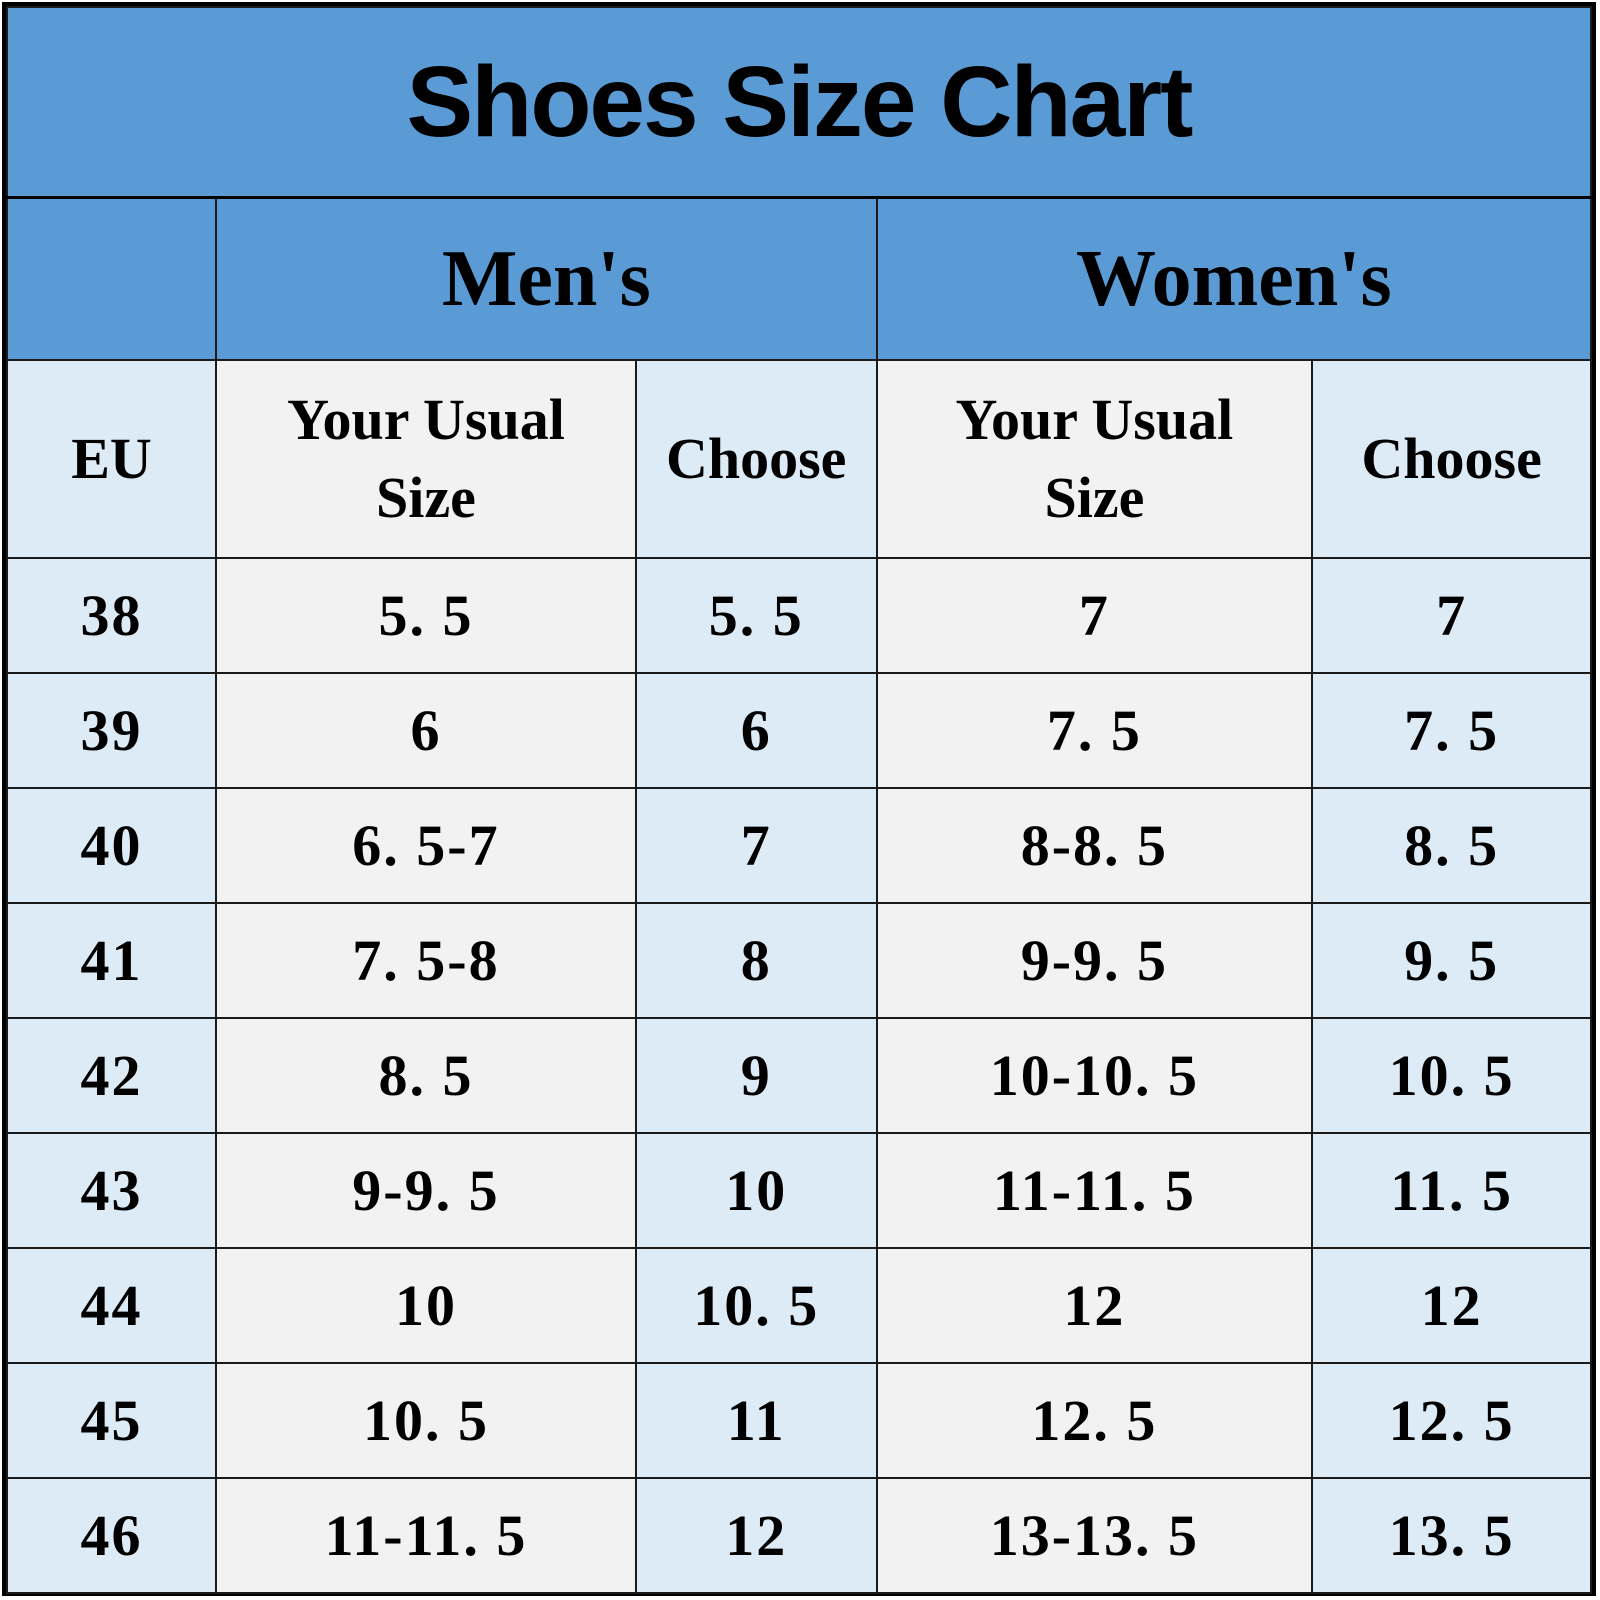  I want to click on group-header-women: Women's, so click(1234, 278).